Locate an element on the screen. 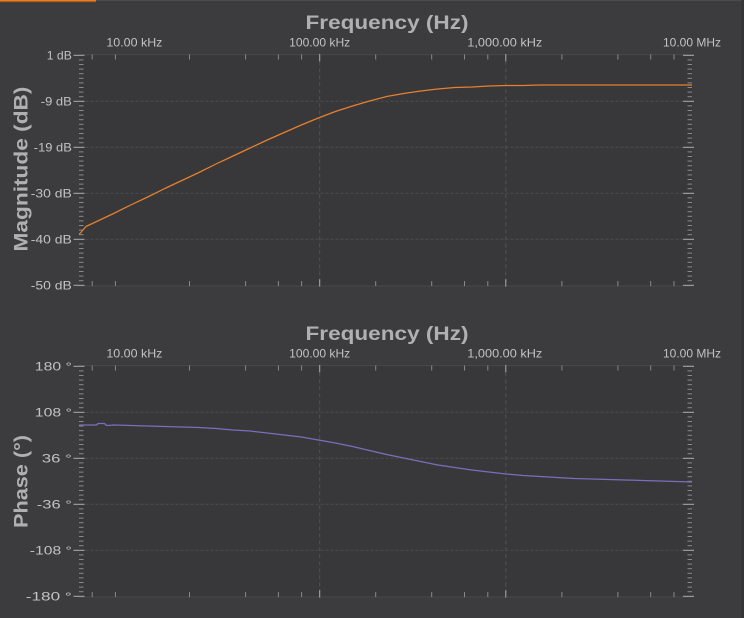 This screenshot has height=618, width=744. svg-text: -50 dB is located at coordinates (51, 286).